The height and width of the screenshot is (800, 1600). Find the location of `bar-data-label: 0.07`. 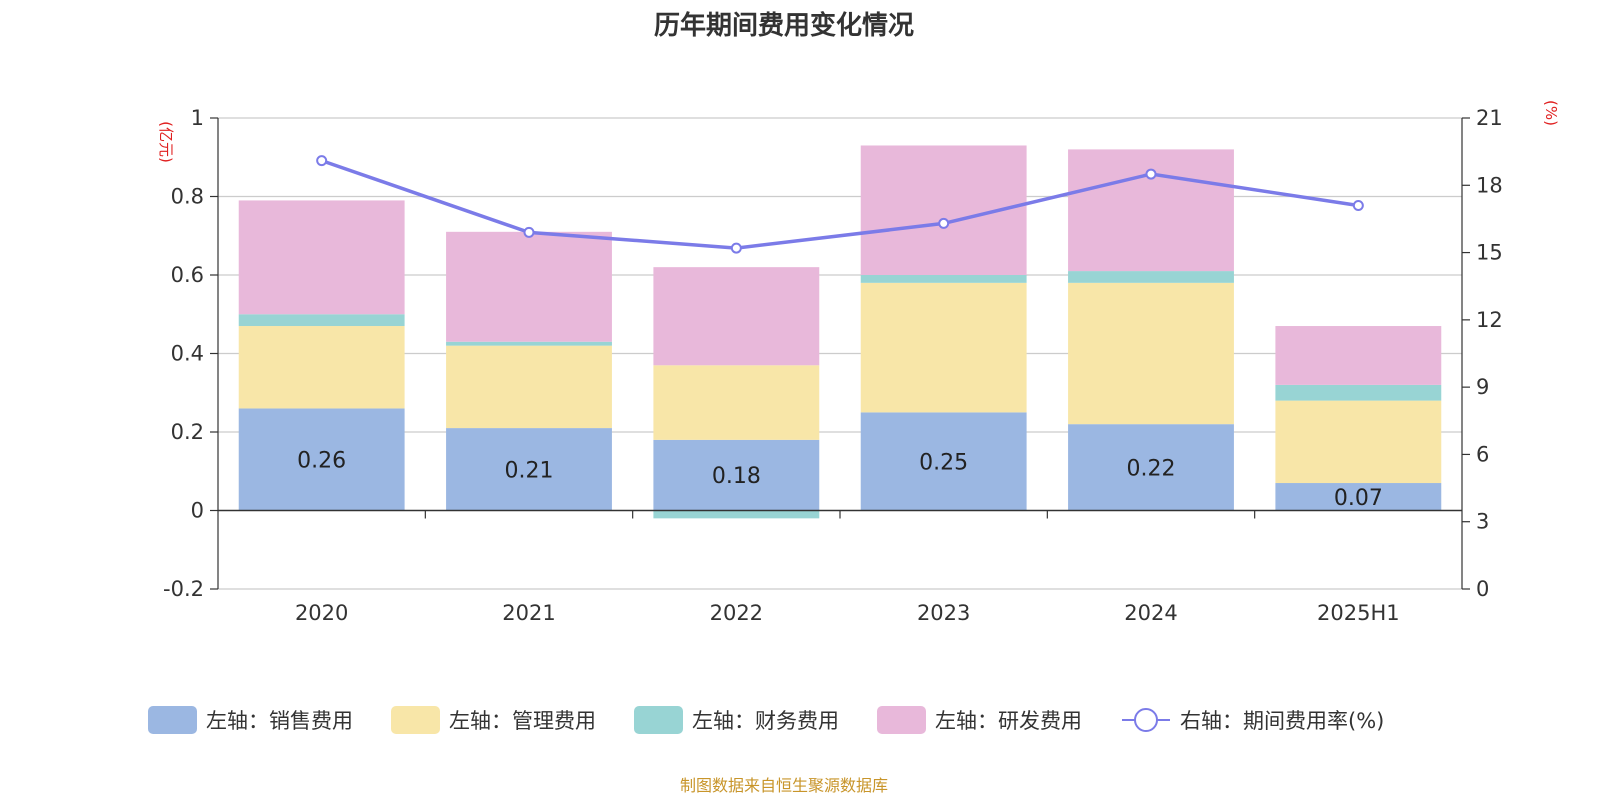

bar-data-label: 0.07 is located at coordinates (1358, 498).